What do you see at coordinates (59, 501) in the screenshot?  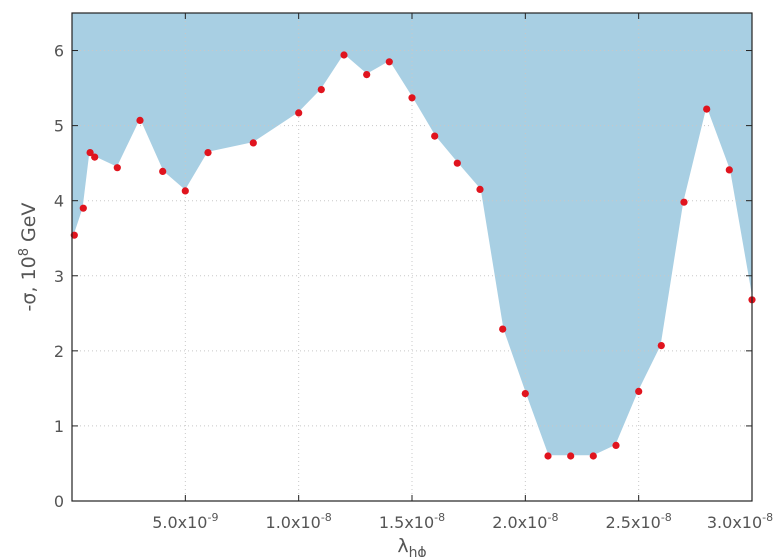 I see `y-tick-label-0: 0` at bounding box center [59, 501].